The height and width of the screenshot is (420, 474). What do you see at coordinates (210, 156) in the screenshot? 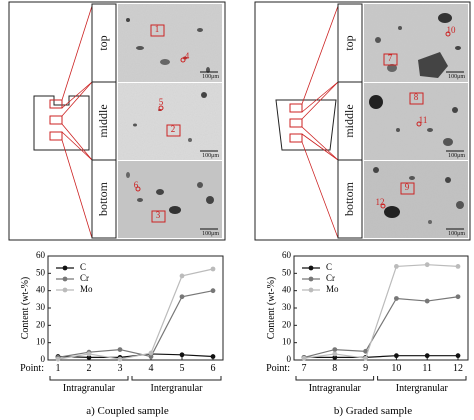
I see `left-scale-label-middle: 100μm` at bounding box center [210, 156].